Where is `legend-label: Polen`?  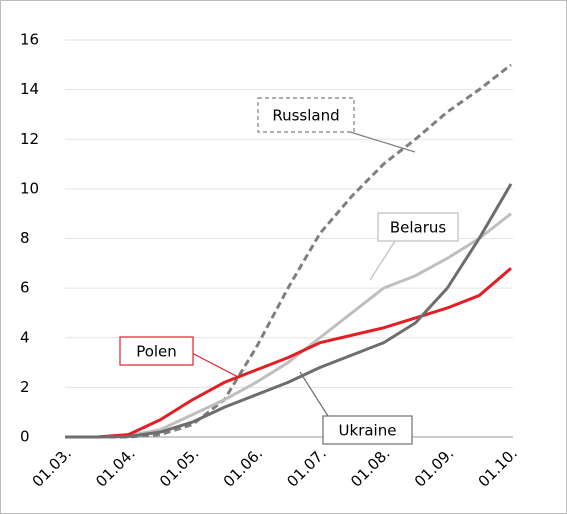 legend-label: Polen is located at coordinates (156, 352).